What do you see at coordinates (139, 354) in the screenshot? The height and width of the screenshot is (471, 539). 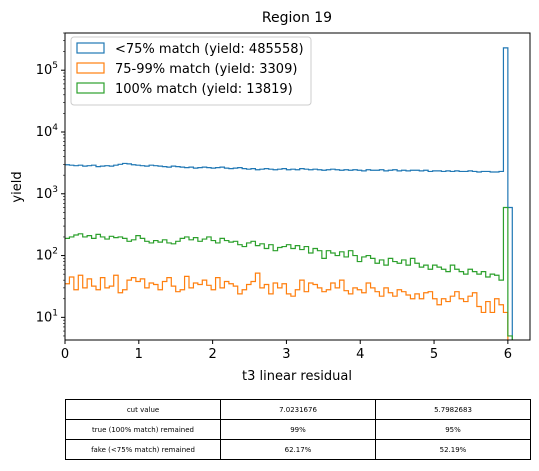 I see `x-tick-label: 1` at bounding box center [139, 354].